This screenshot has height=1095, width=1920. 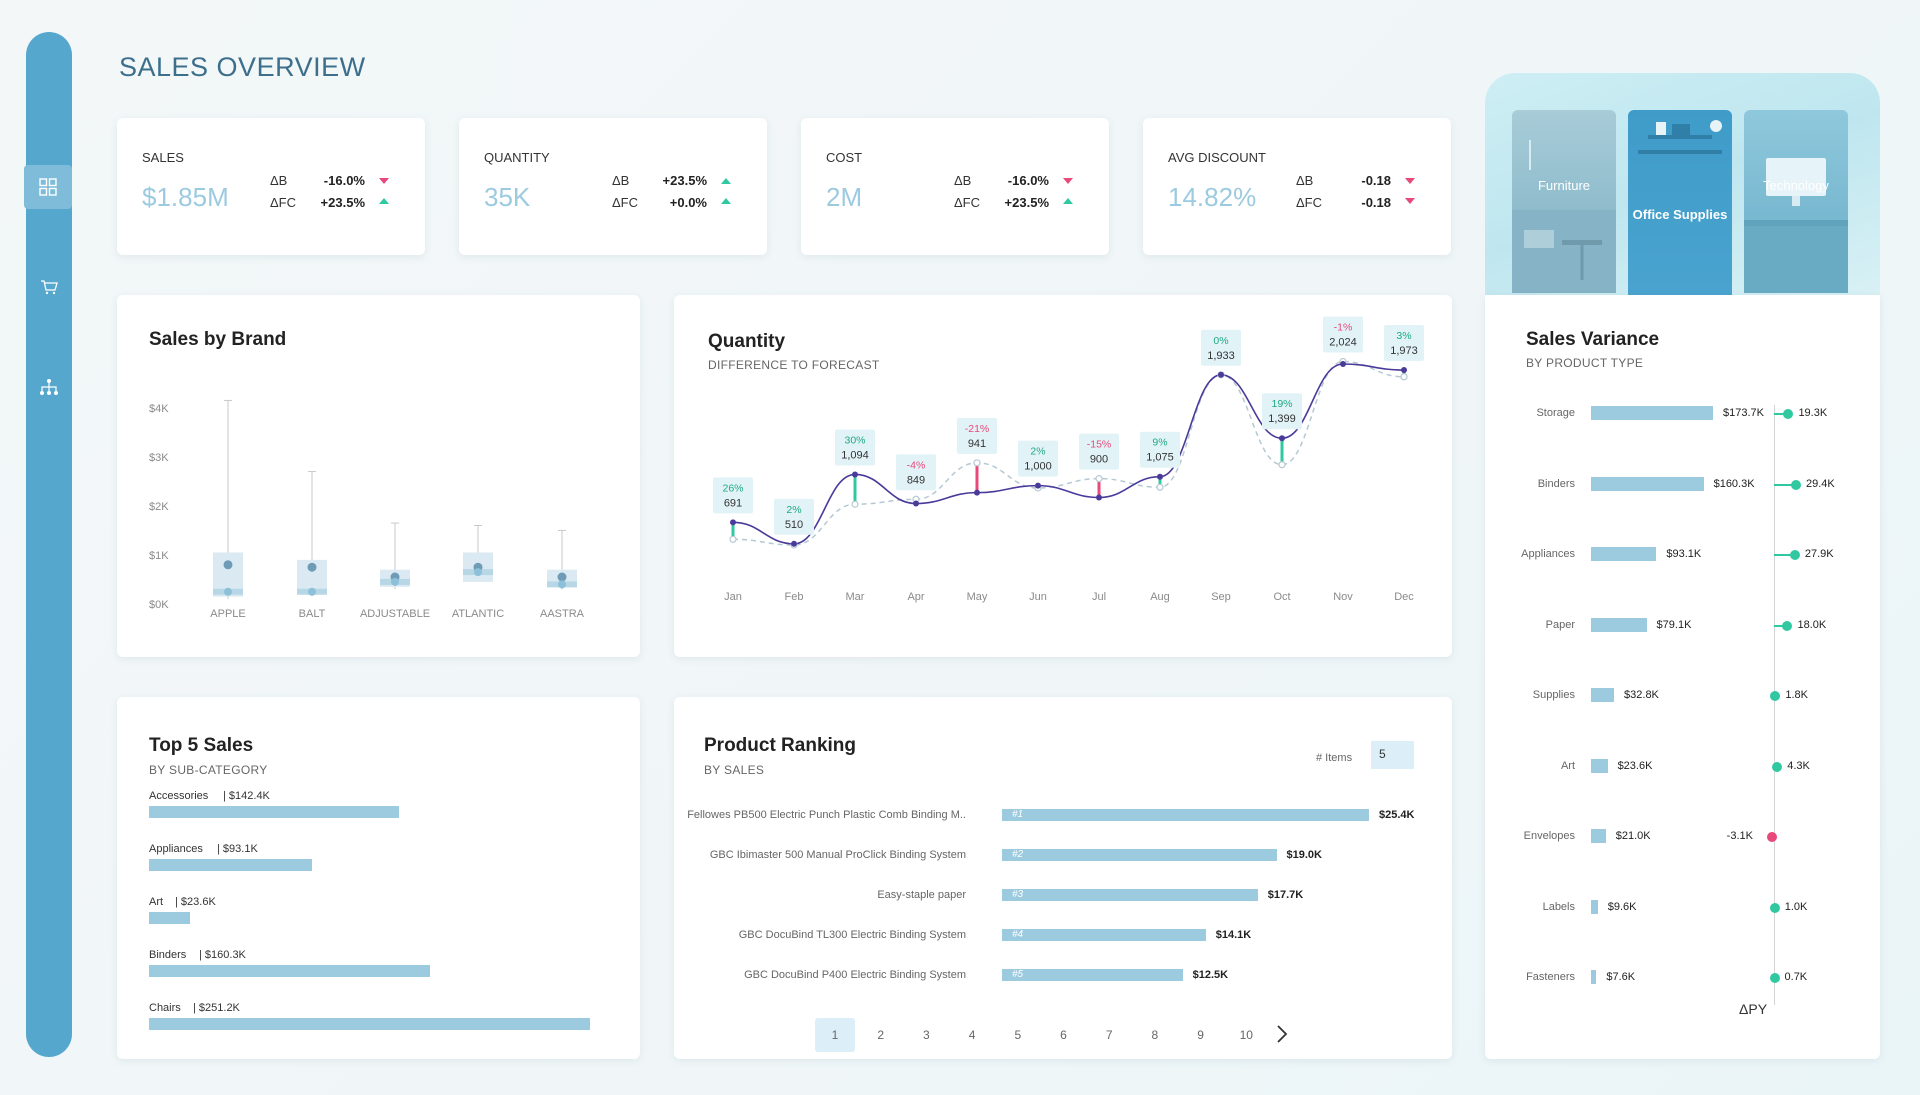 I want to click on kpi-label: COST, so click(x=844, y=157).